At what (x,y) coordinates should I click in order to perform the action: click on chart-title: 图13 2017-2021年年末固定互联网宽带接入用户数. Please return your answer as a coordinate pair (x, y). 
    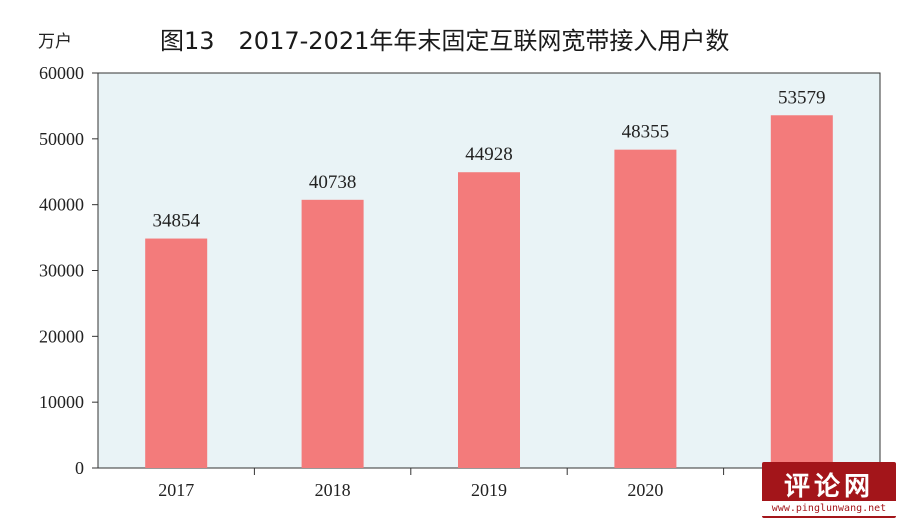
    Looking at the image, I should click on (444, 41).